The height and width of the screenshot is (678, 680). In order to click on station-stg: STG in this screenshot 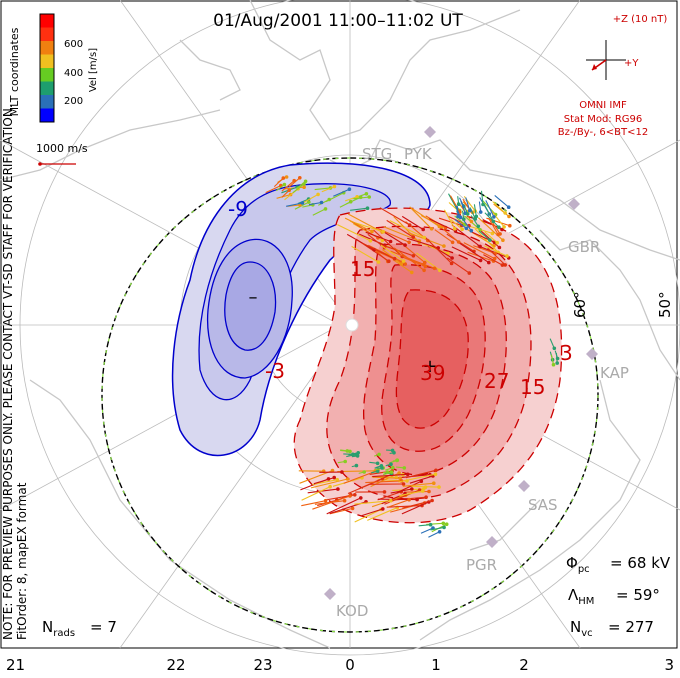, I will do `click(377, 154)`.